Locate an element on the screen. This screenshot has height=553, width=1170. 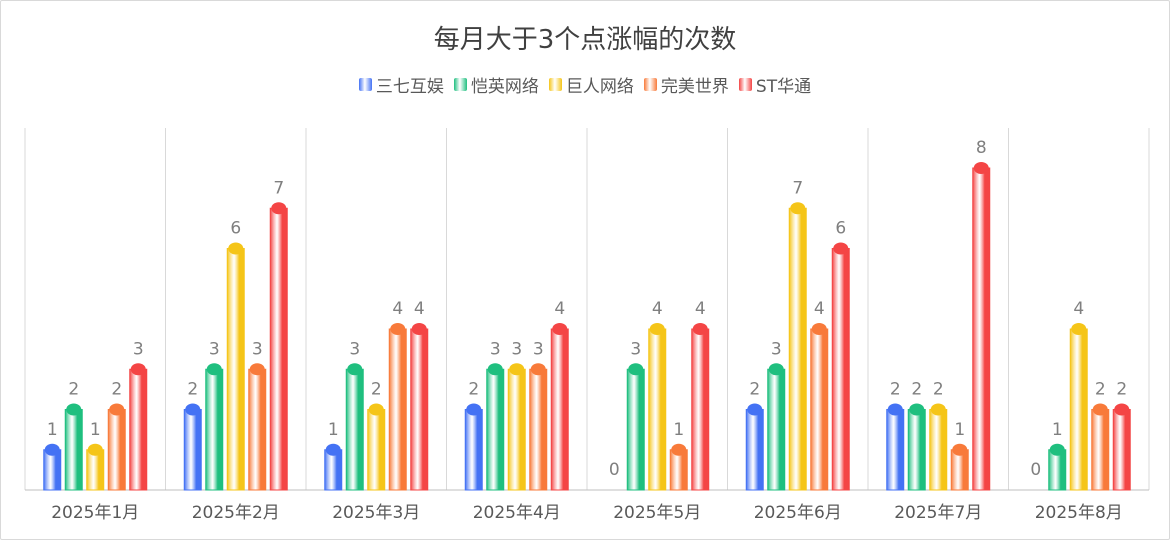
legend-item: 三七互娱 is located at coordinates (401, 84).